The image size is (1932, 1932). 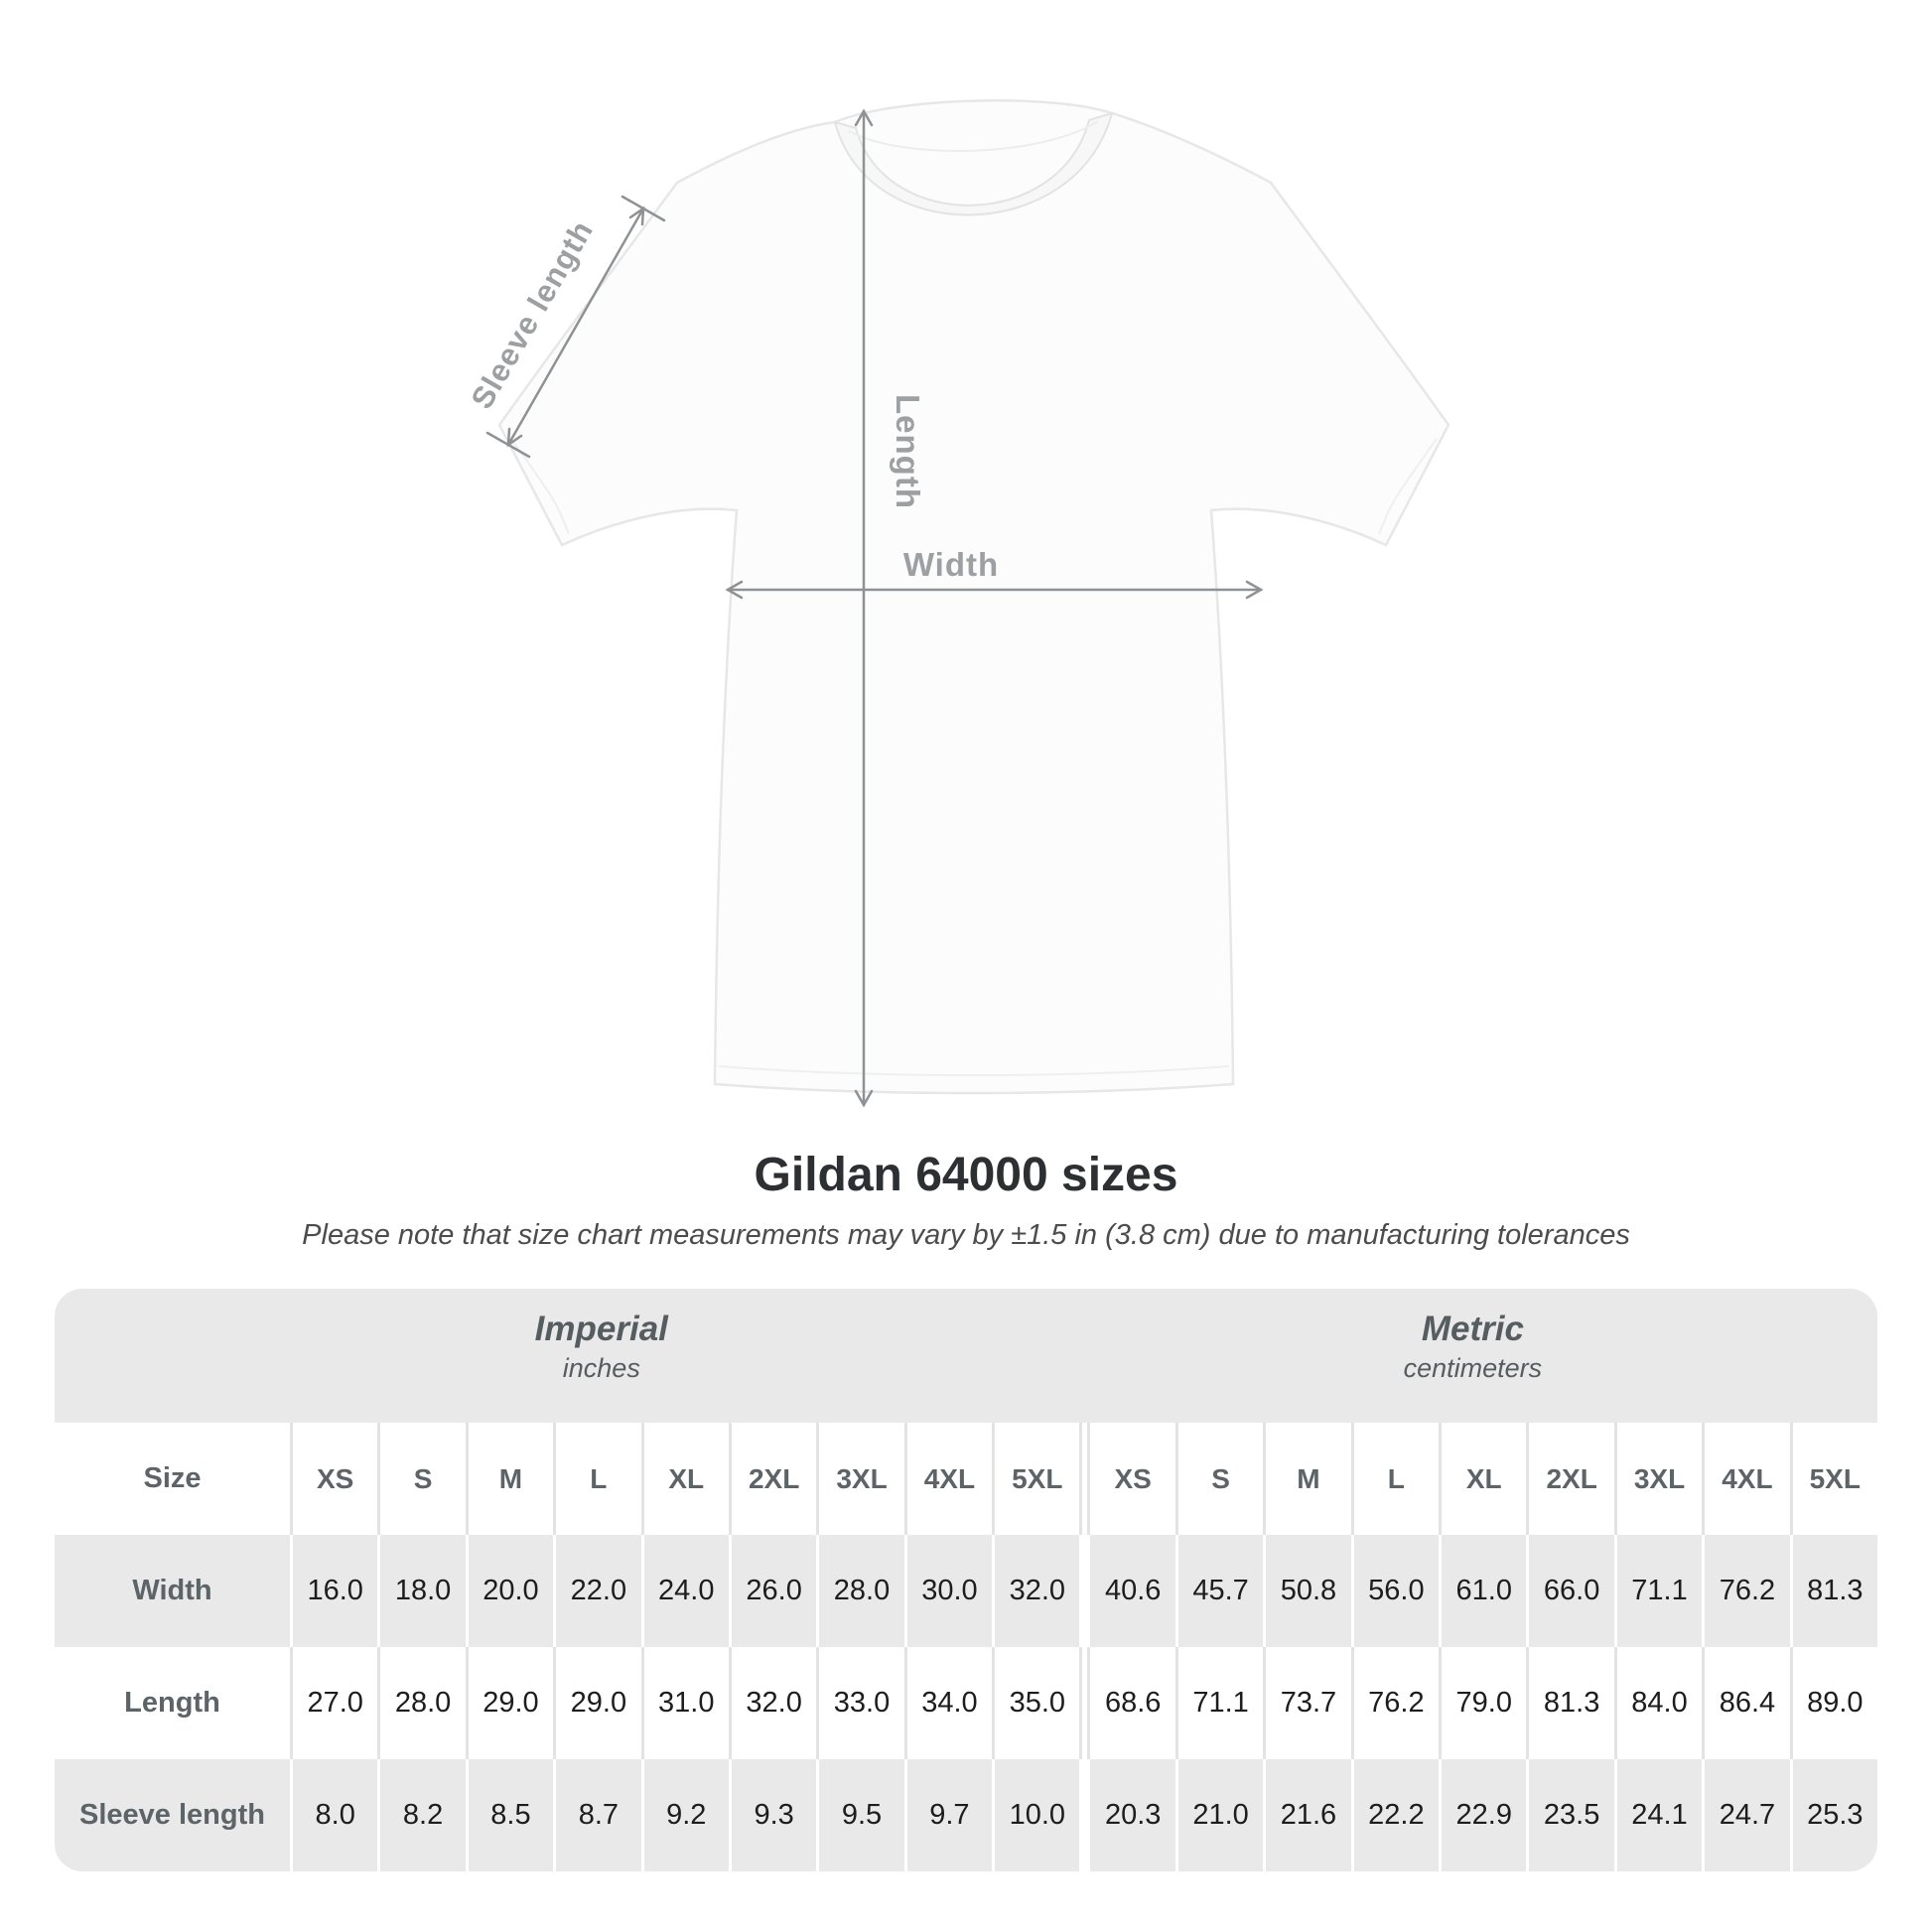 What do you see at coordinates (995, 590) in the screenshot?
I see `width-dimension-arrow` at bounding box center [995, 590].